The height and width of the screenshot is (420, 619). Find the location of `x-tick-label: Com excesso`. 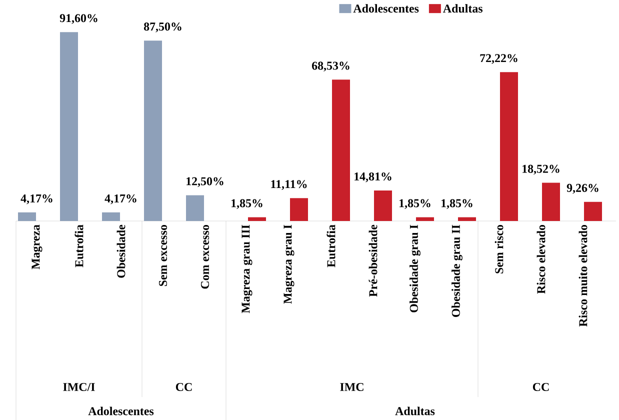

x-tick-label: Com excesso is located at coordinates (205, 256).